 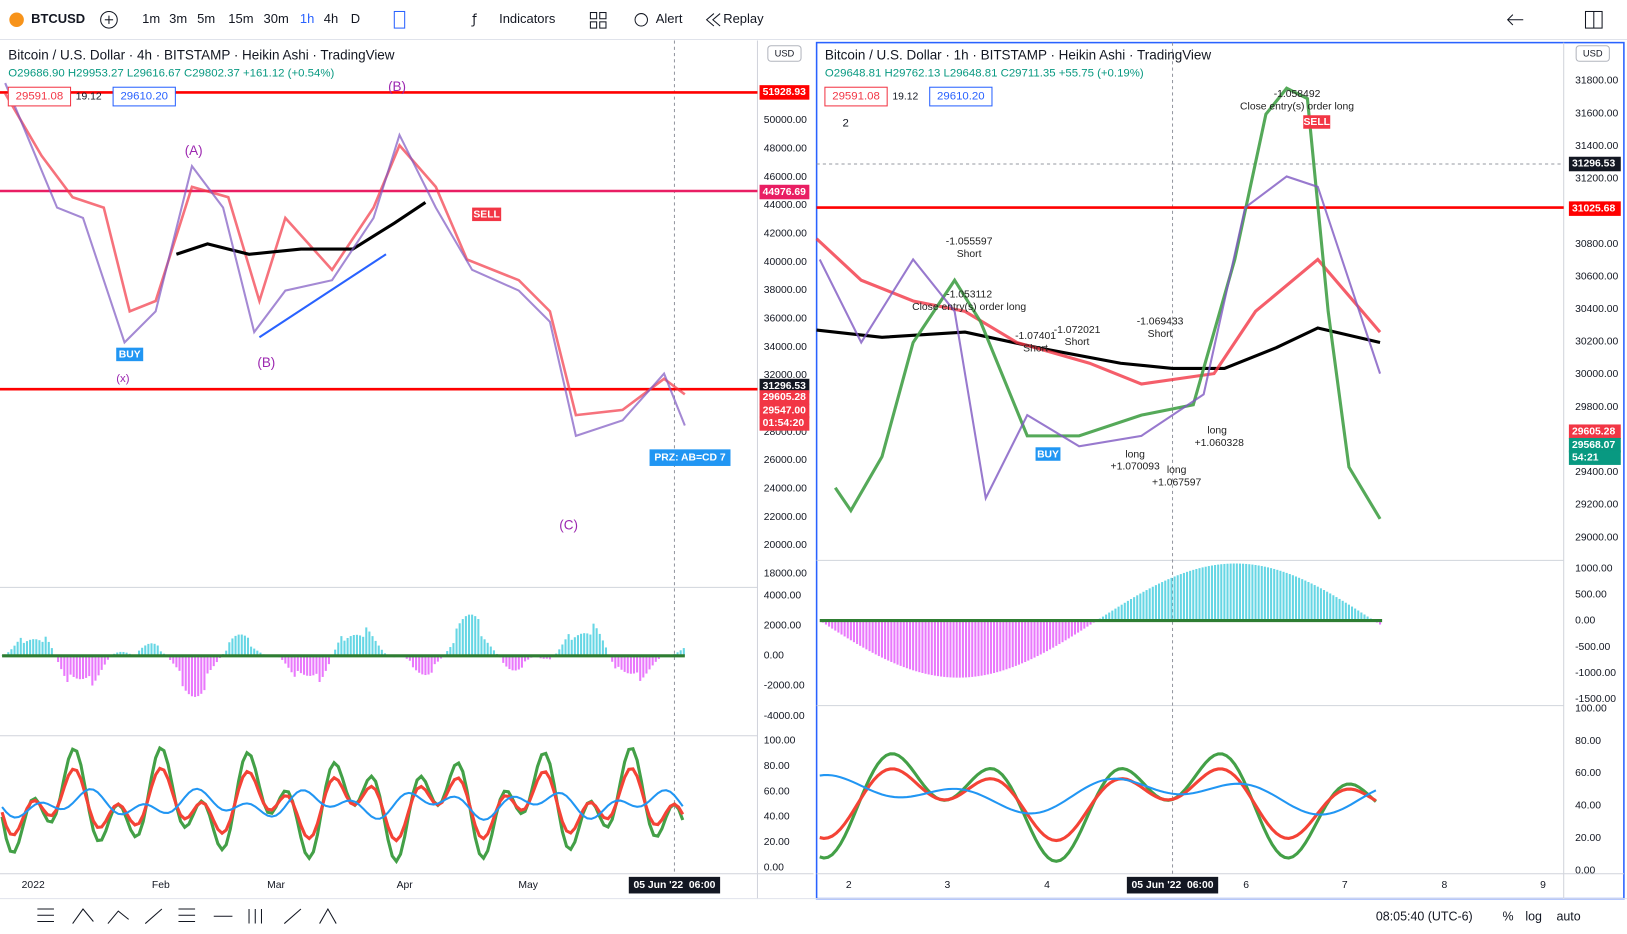 What do you see at coordinates (669, 18) in the screenshot?
I see `alert-button: Alert` at bounding box center [669, 18].